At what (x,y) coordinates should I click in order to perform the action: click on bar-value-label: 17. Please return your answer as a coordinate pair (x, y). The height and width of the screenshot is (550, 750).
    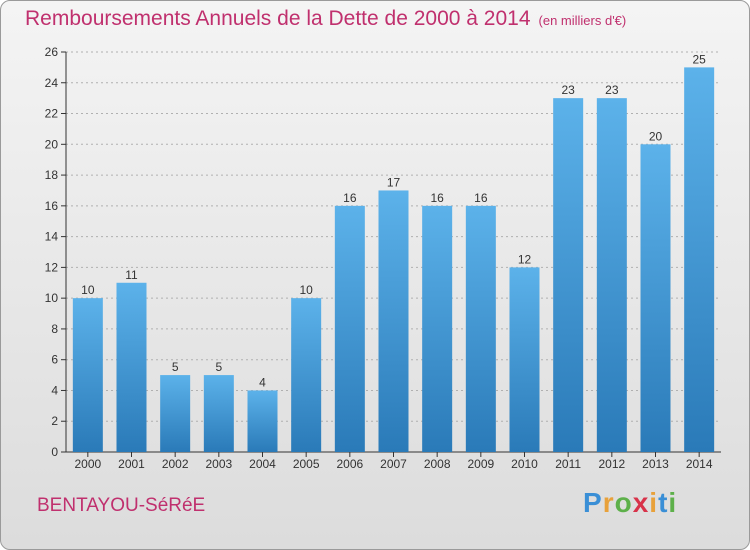
    Looking at the image, I should click on (394, 182).